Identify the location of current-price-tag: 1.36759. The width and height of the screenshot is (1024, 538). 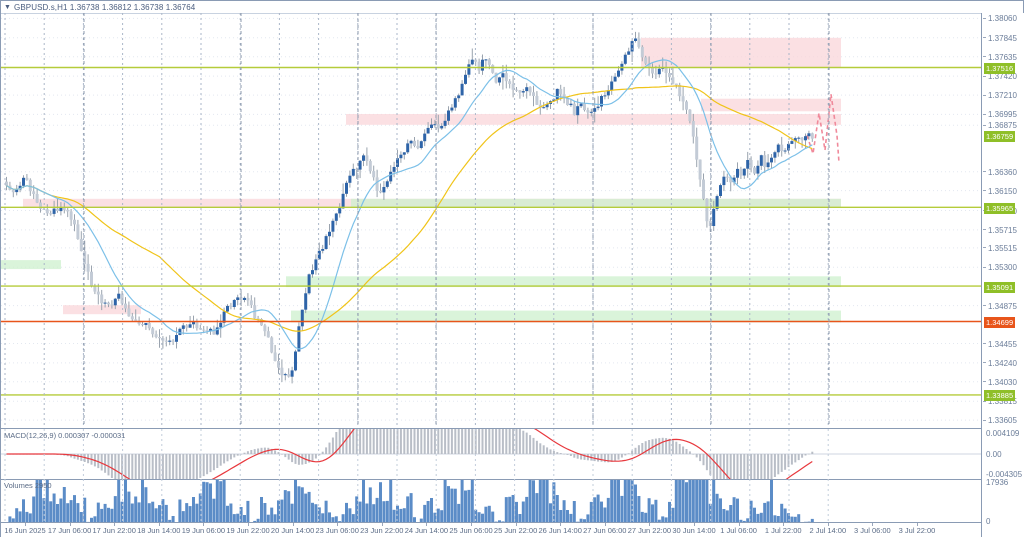
(1000, 137).